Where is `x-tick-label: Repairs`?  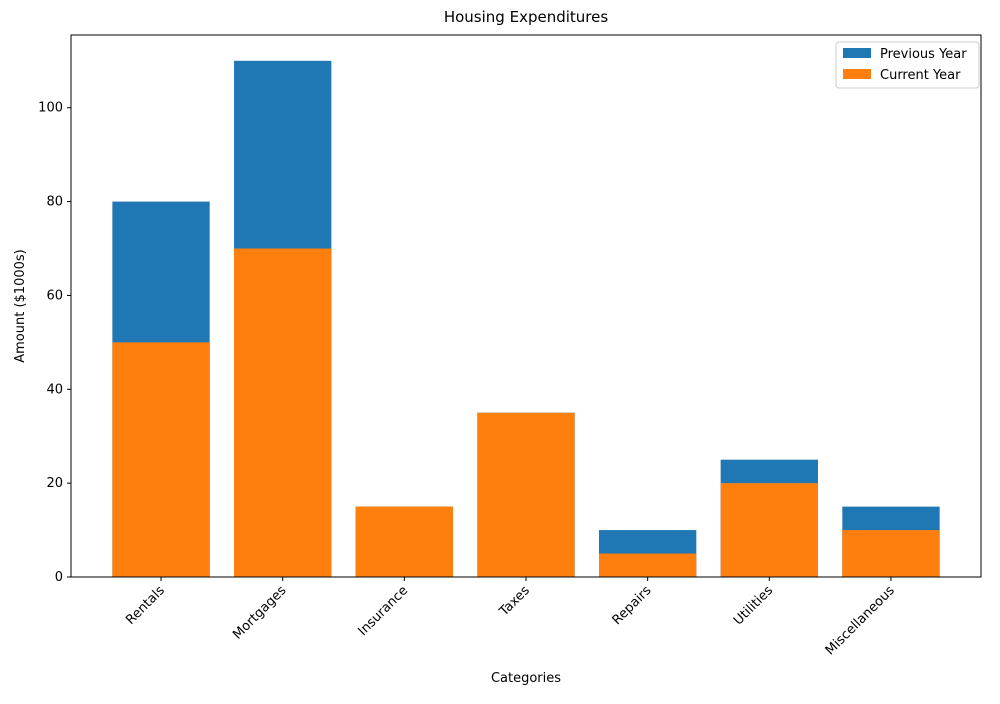 x-tick-label: Repairs is located at coordinates (632, 605).